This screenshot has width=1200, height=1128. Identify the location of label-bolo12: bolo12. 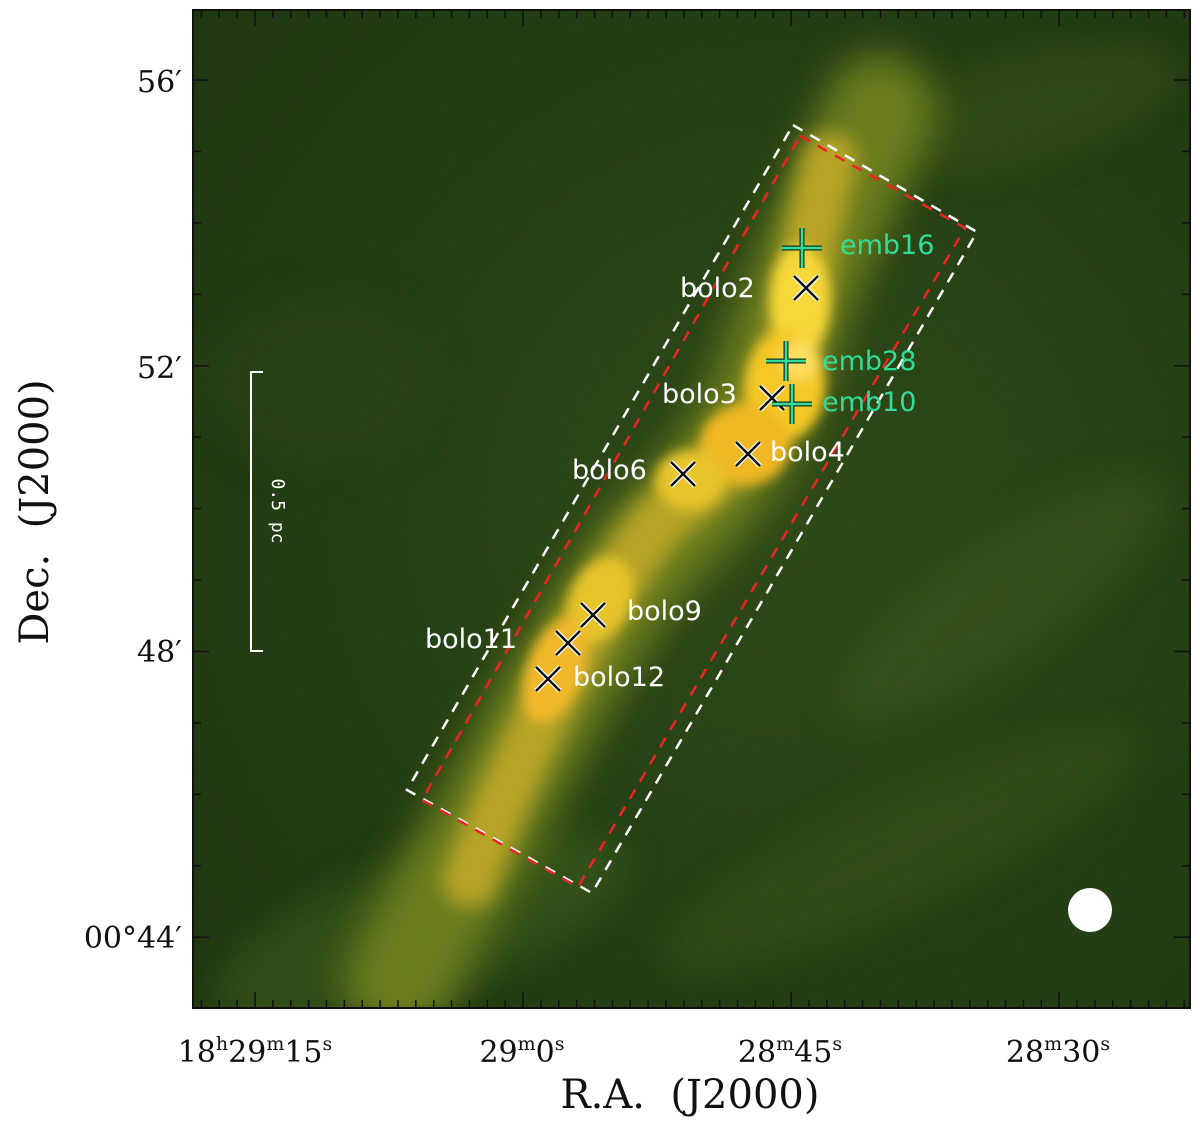
(619, 677).